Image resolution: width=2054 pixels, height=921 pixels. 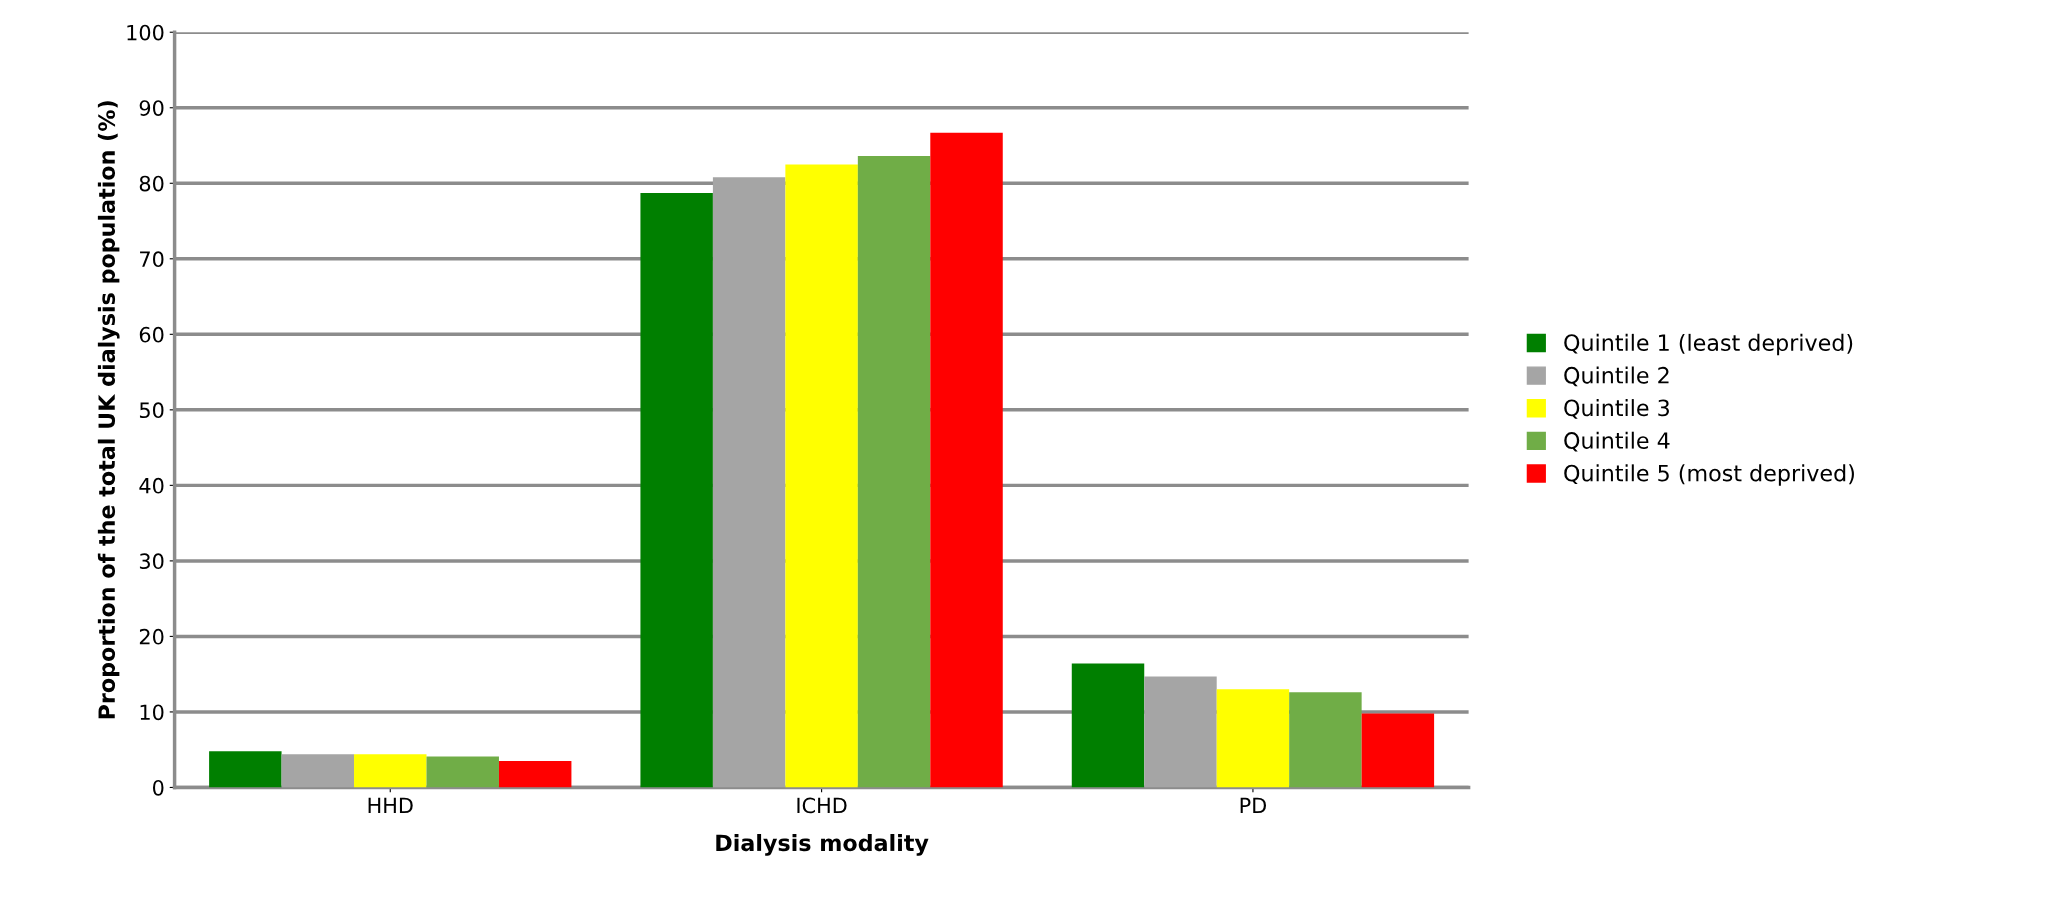 I want to click on y-tick-label: 0, so click(x=158, y=787).